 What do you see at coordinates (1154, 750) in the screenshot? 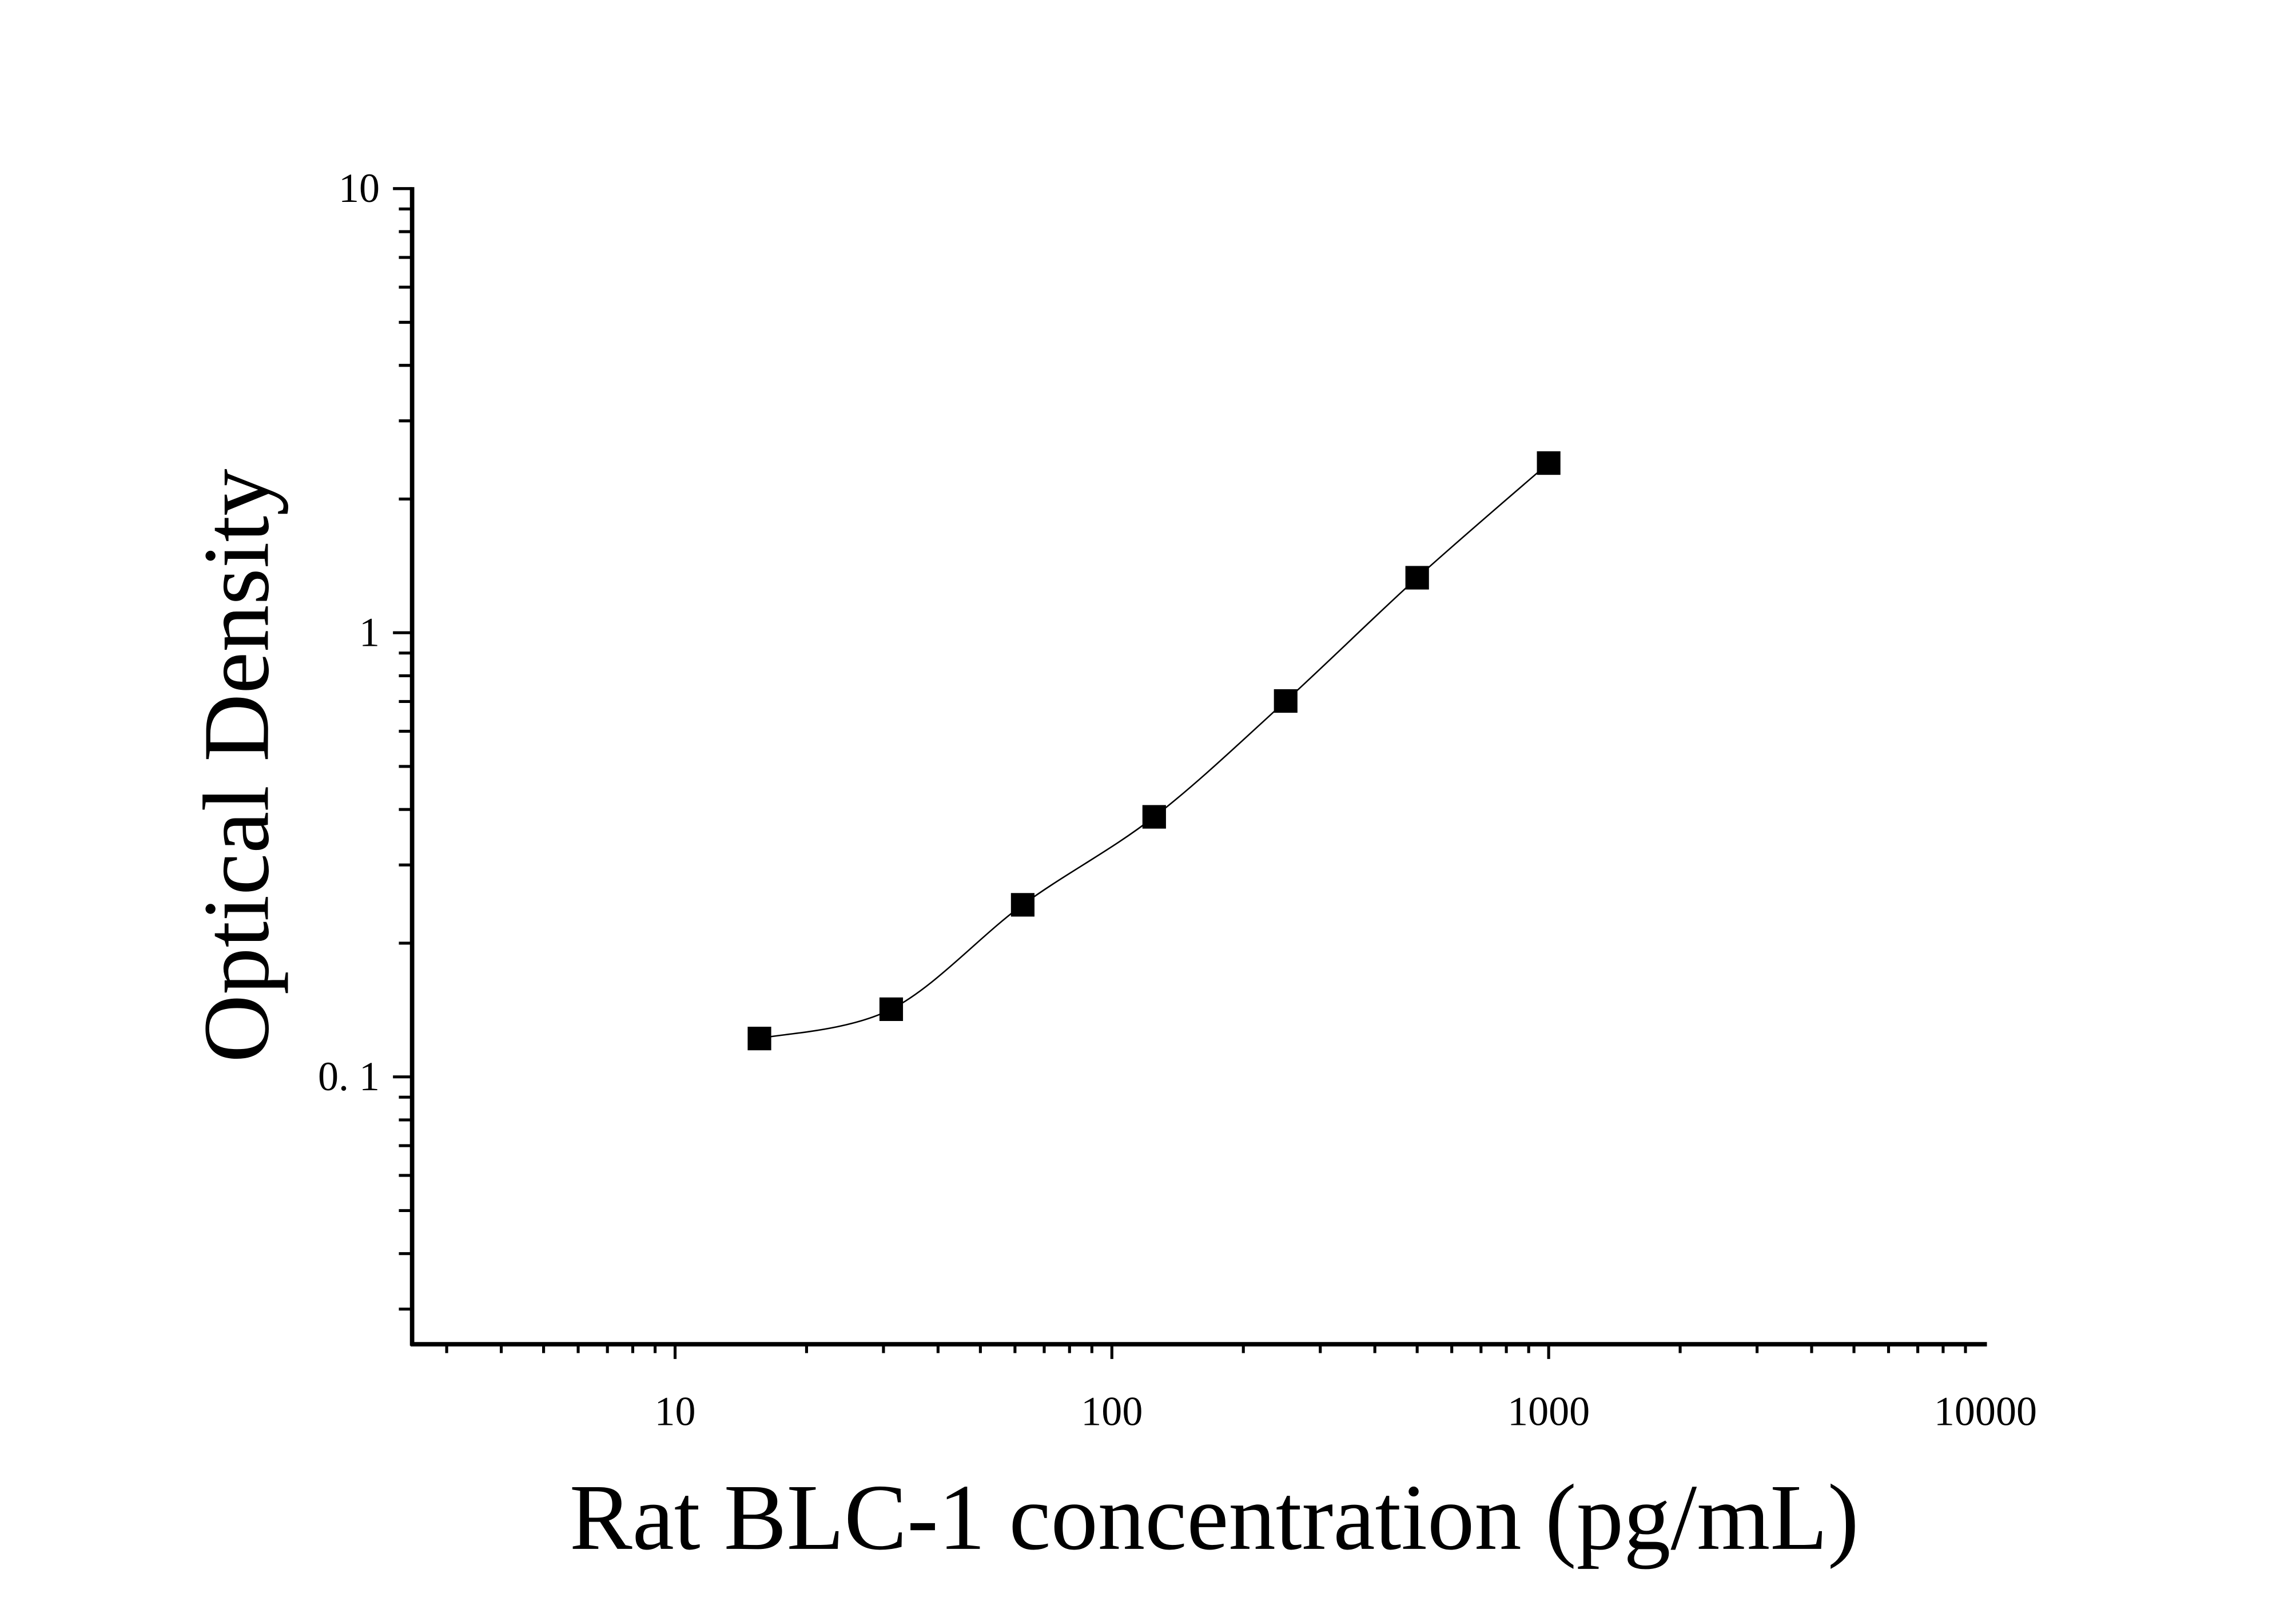
I see `fit-curve` at bounding box center [1154, 750].